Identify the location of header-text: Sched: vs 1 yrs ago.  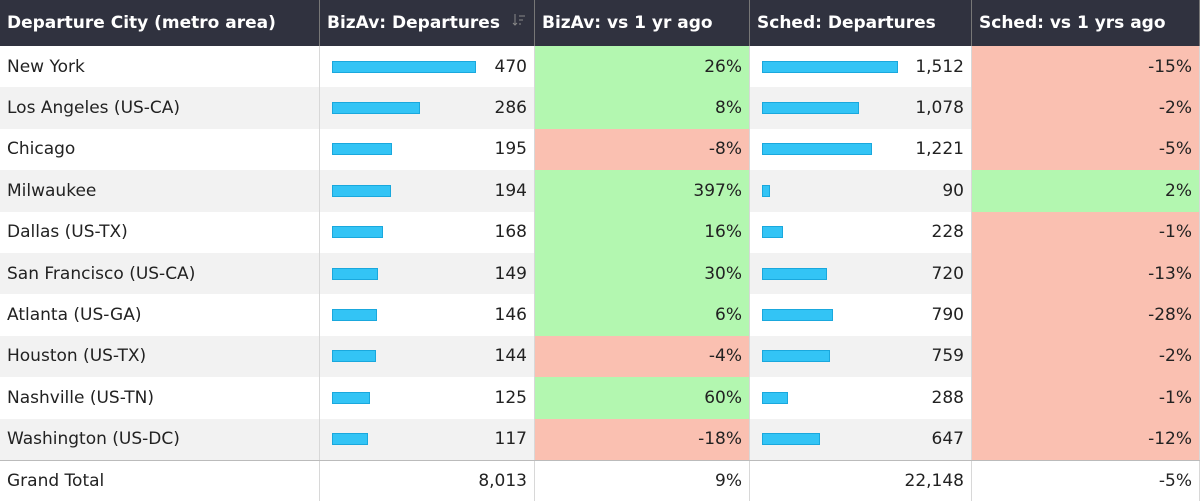
(1072, 23).